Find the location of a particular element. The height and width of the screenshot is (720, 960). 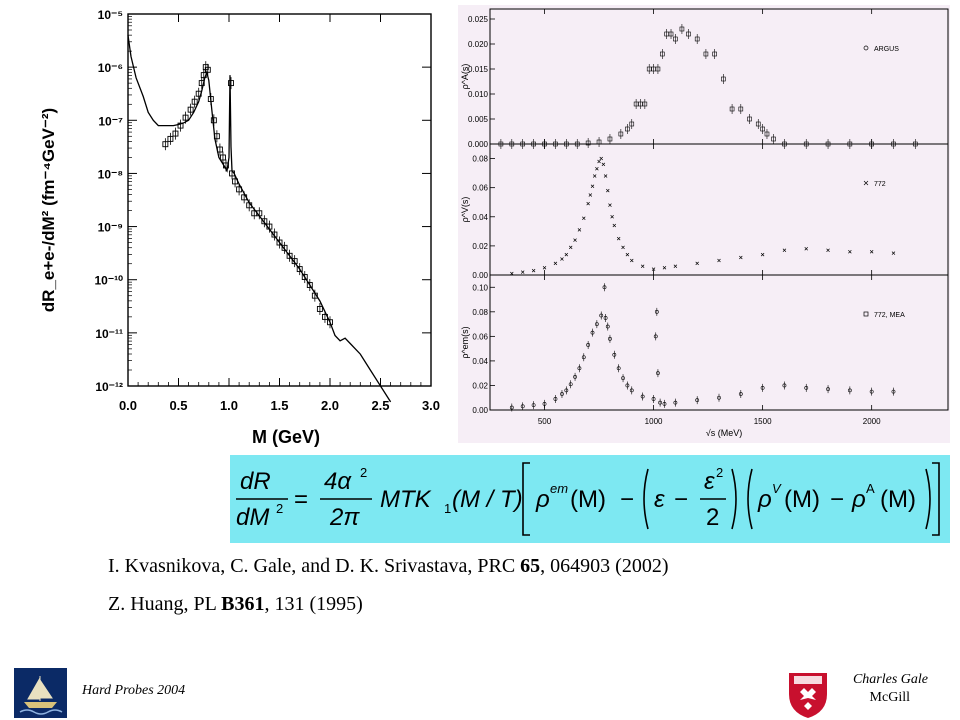

formula-coef-numerator-exp: 2 is located at coordinates (363, 472).